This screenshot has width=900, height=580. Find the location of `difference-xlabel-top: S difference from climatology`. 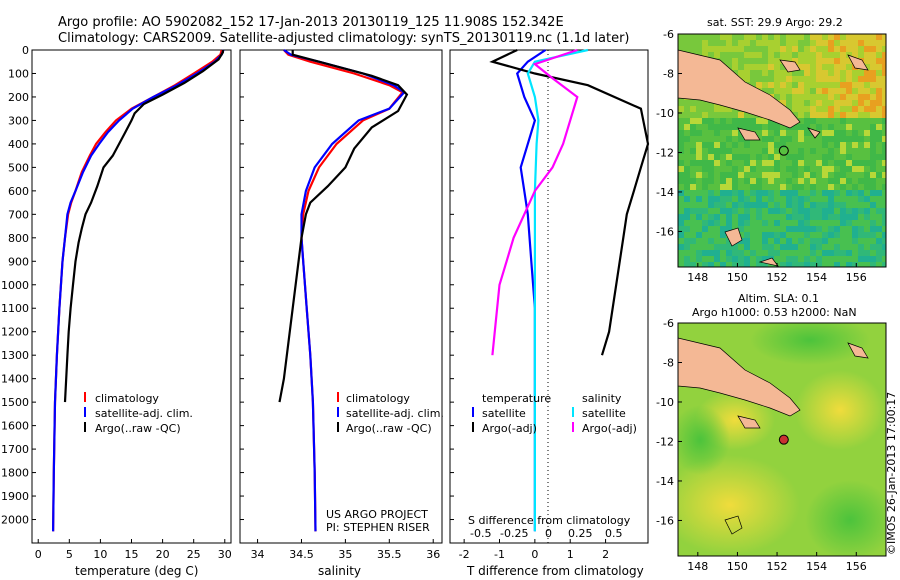

difference-xlabel-top: S difference from climatology is located at coordinates (549, 520).